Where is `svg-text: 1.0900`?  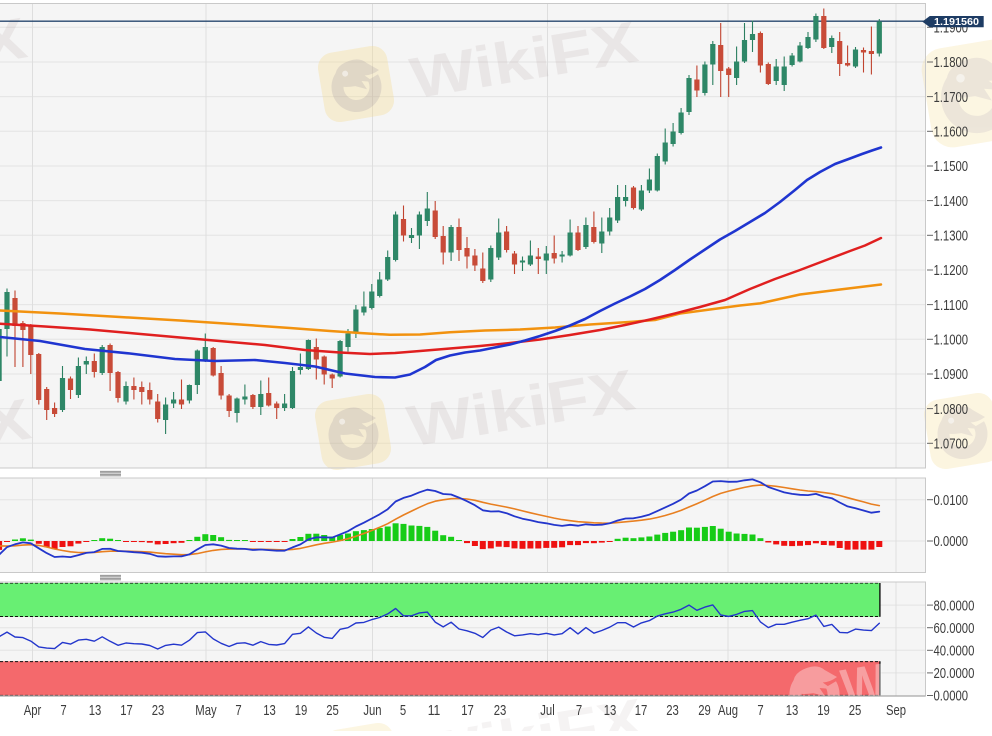
svg-text: 1.0900 is located at coordinates (951, 375).